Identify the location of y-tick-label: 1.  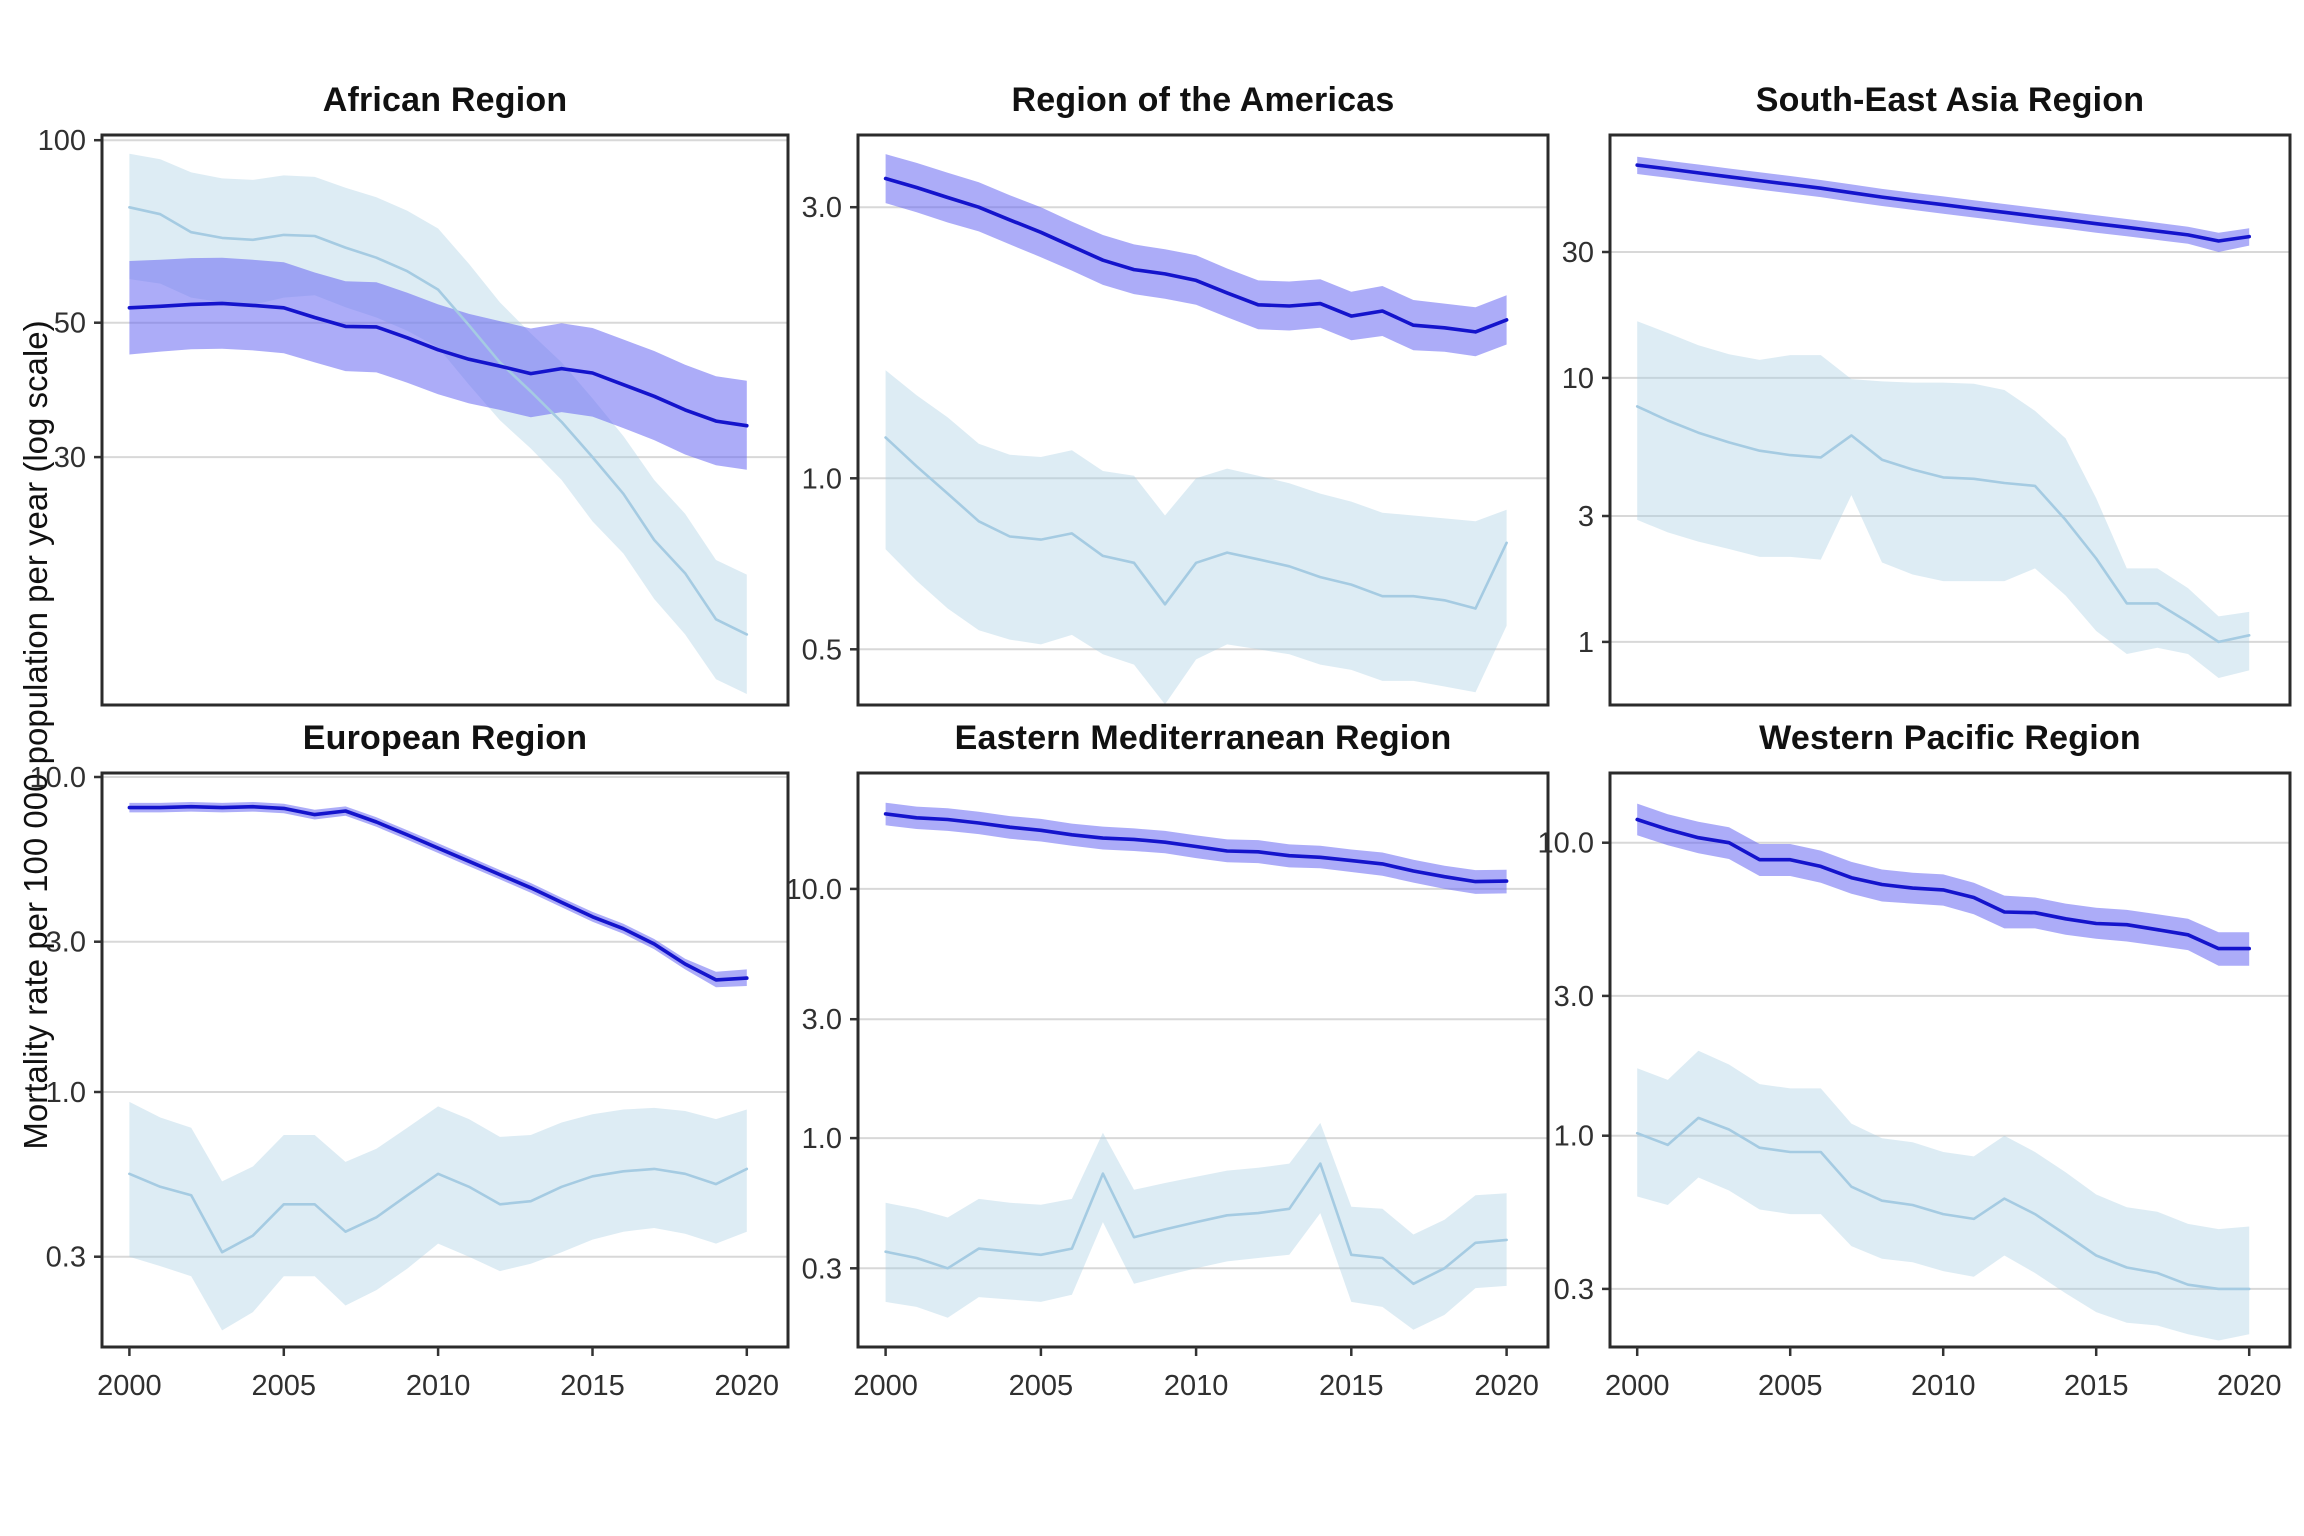
(1586, 643).